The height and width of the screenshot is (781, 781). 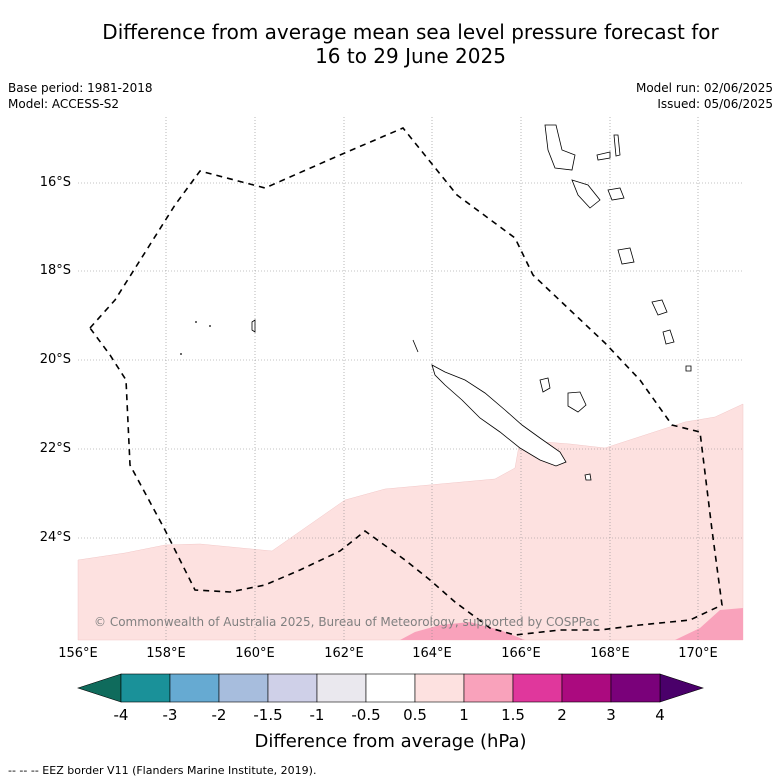 I want to click on loyalty-island-lifou, so click(x=577, y=402).